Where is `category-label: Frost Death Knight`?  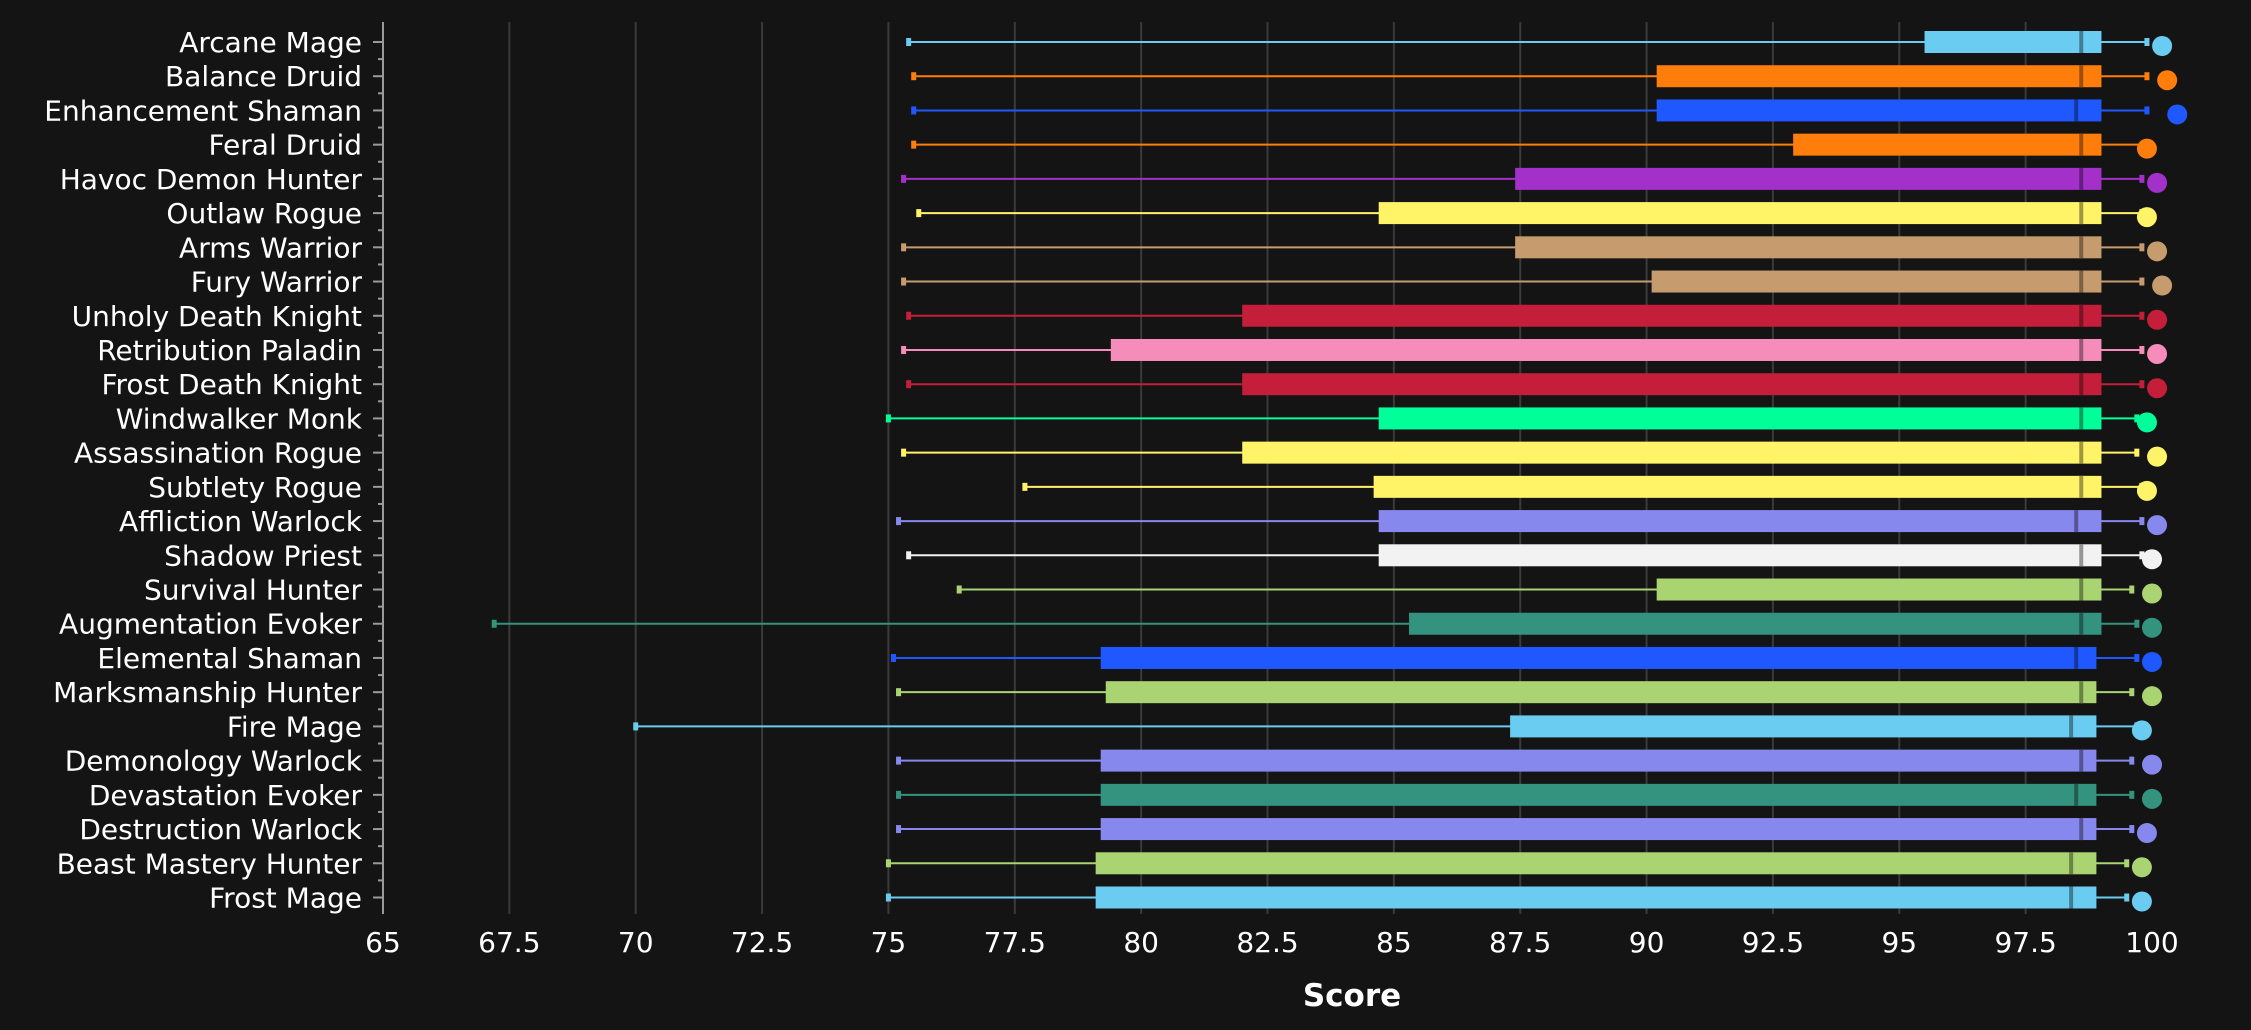 category-label: Frost Death Knight is located at coordinates (231, 384).